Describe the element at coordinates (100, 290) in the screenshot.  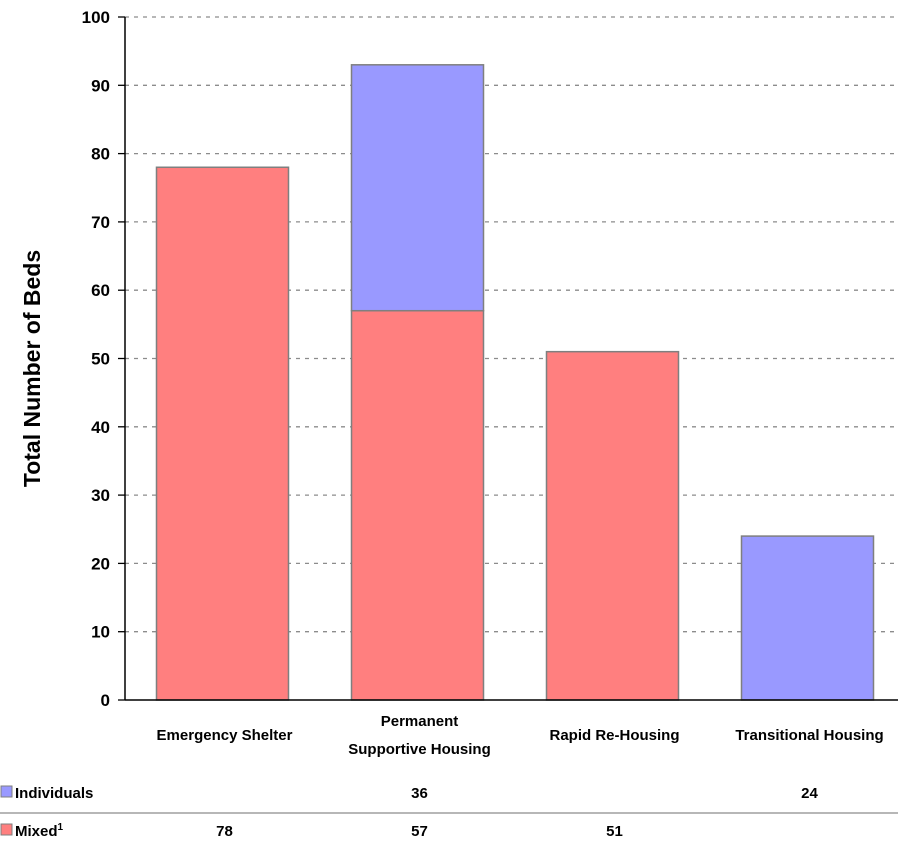
I see `y-tick-label: 60` at that location.